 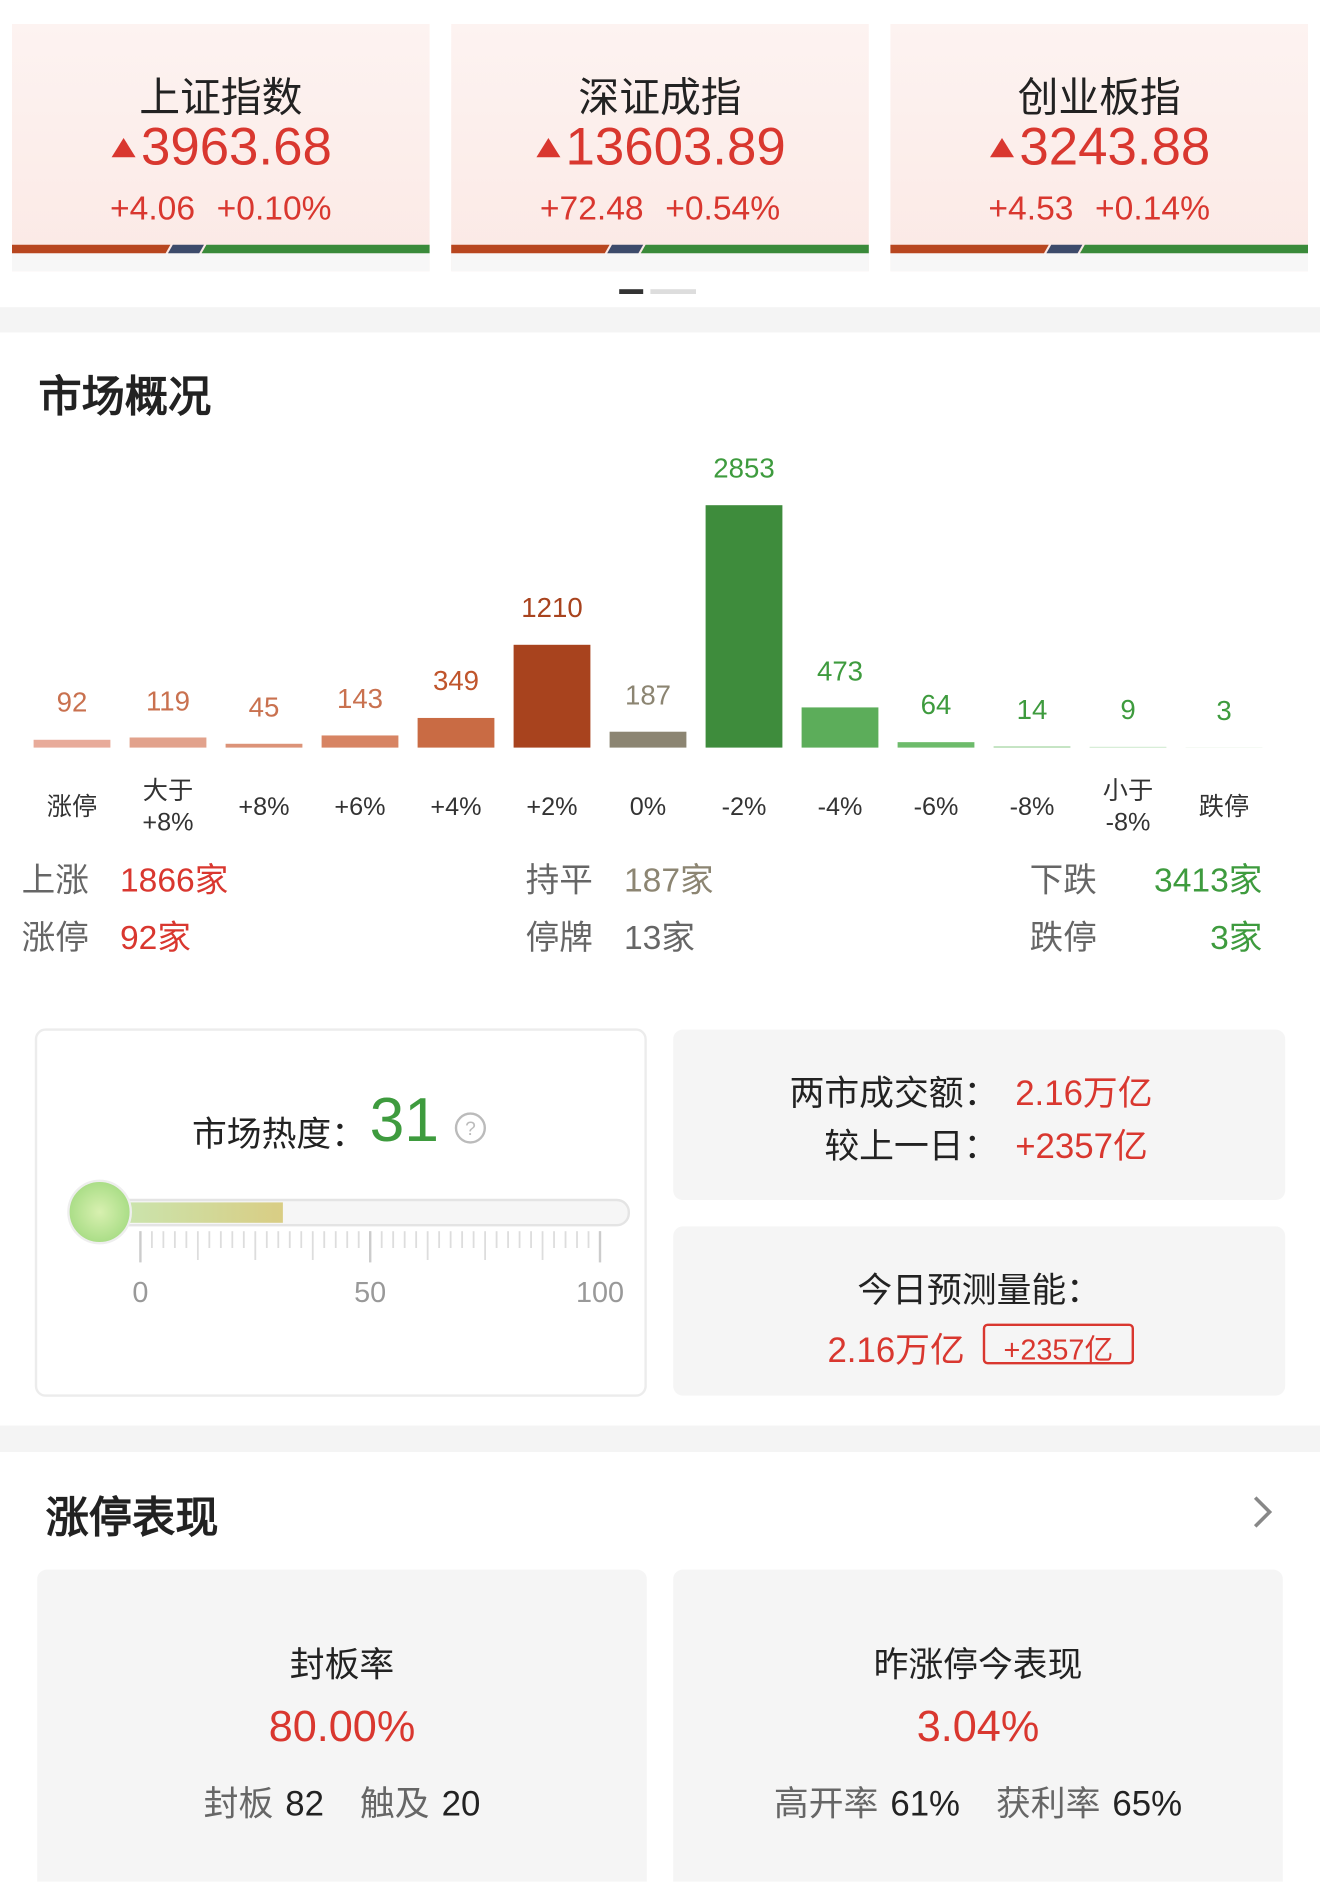 I want to click on item-value: 20, so click(x=461, y=1805).